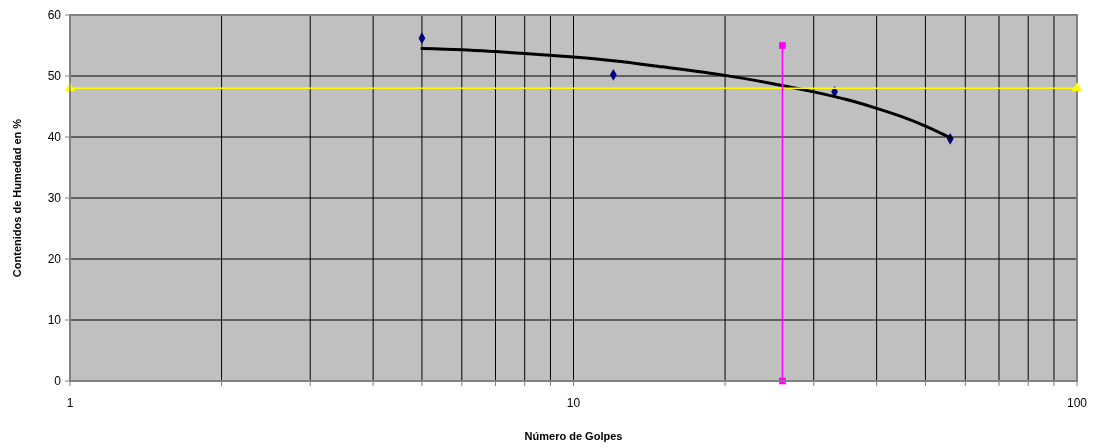 The image size is (1094, 448). What do you see at coordinates (54, 137) in the screenshot?
I see `y-tick-label: 40` at bounding box center [54, 137].